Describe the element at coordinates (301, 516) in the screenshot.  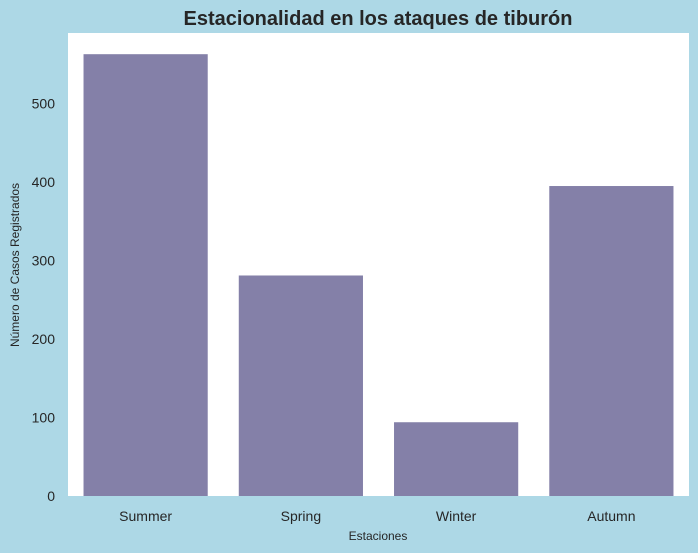
I see `x-tick-label-spring: Spring` at that location.